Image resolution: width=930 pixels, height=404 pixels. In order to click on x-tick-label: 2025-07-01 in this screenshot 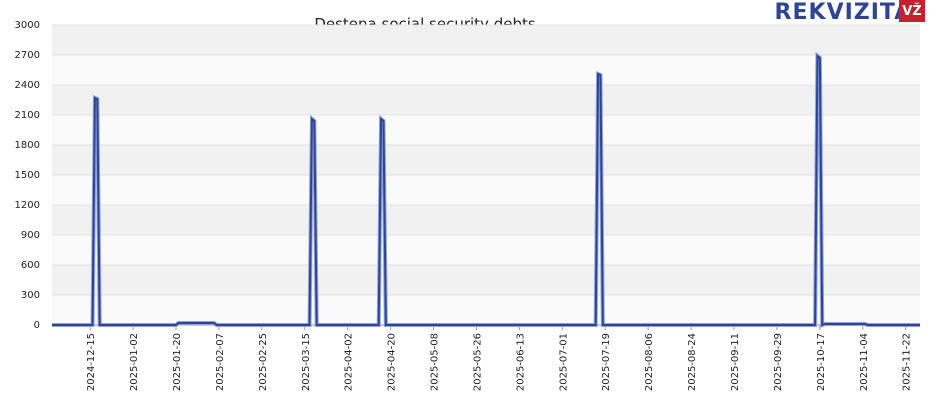, I will do `click(563, 362)`.